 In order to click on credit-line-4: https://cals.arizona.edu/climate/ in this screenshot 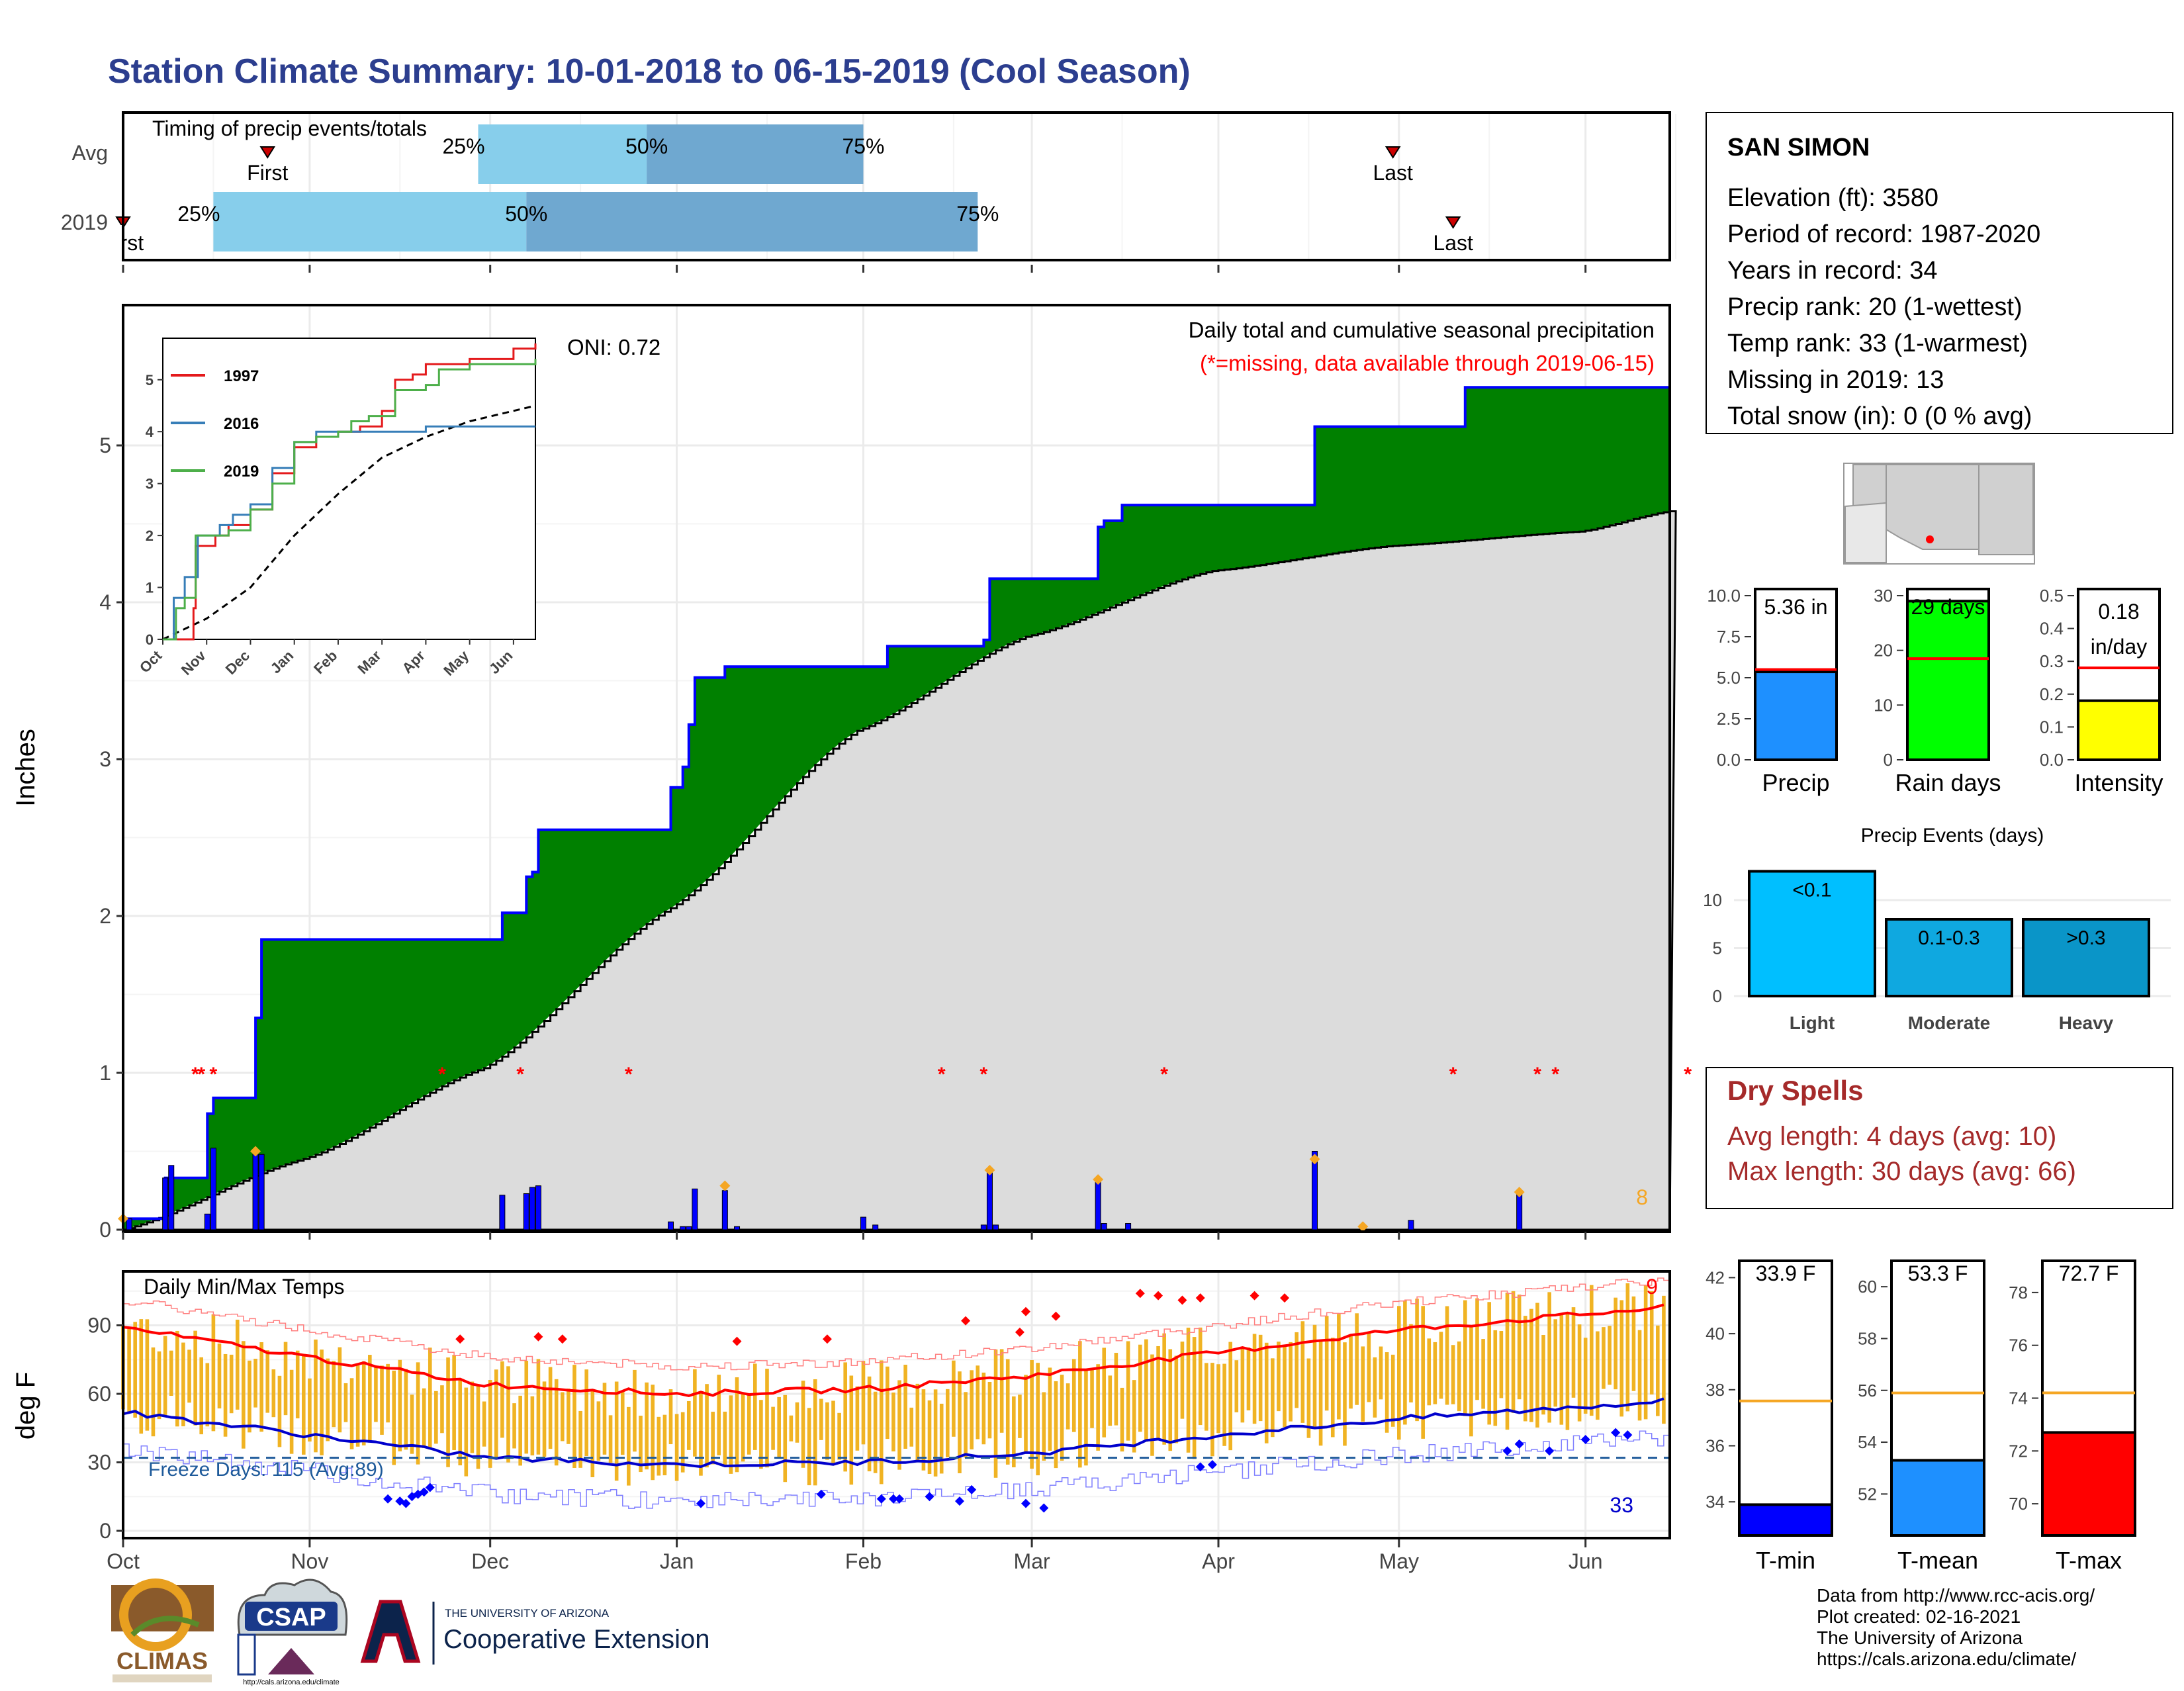, I will do `click(1946, 1659)`.